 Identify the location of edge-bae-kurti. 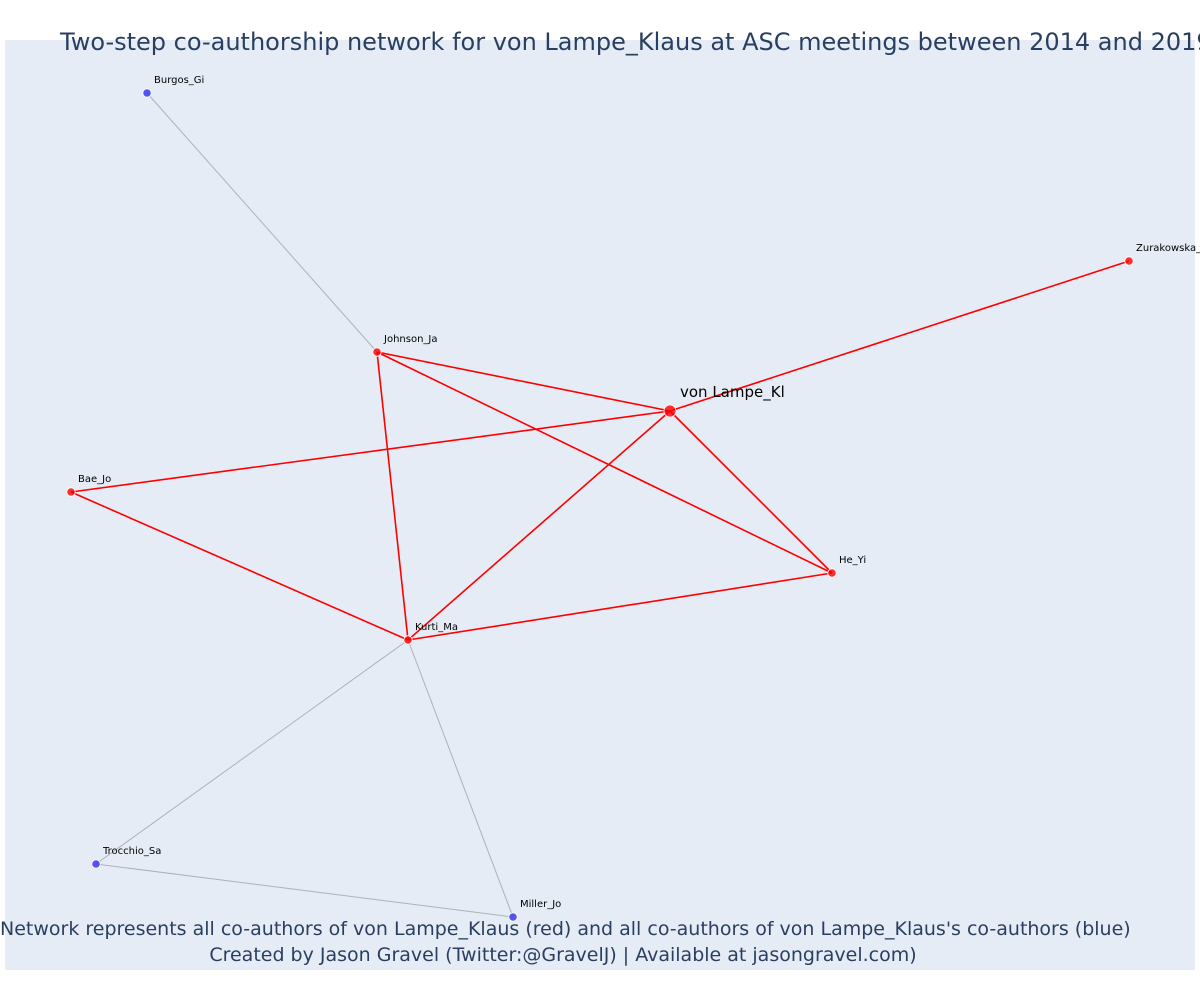
(239, 566).